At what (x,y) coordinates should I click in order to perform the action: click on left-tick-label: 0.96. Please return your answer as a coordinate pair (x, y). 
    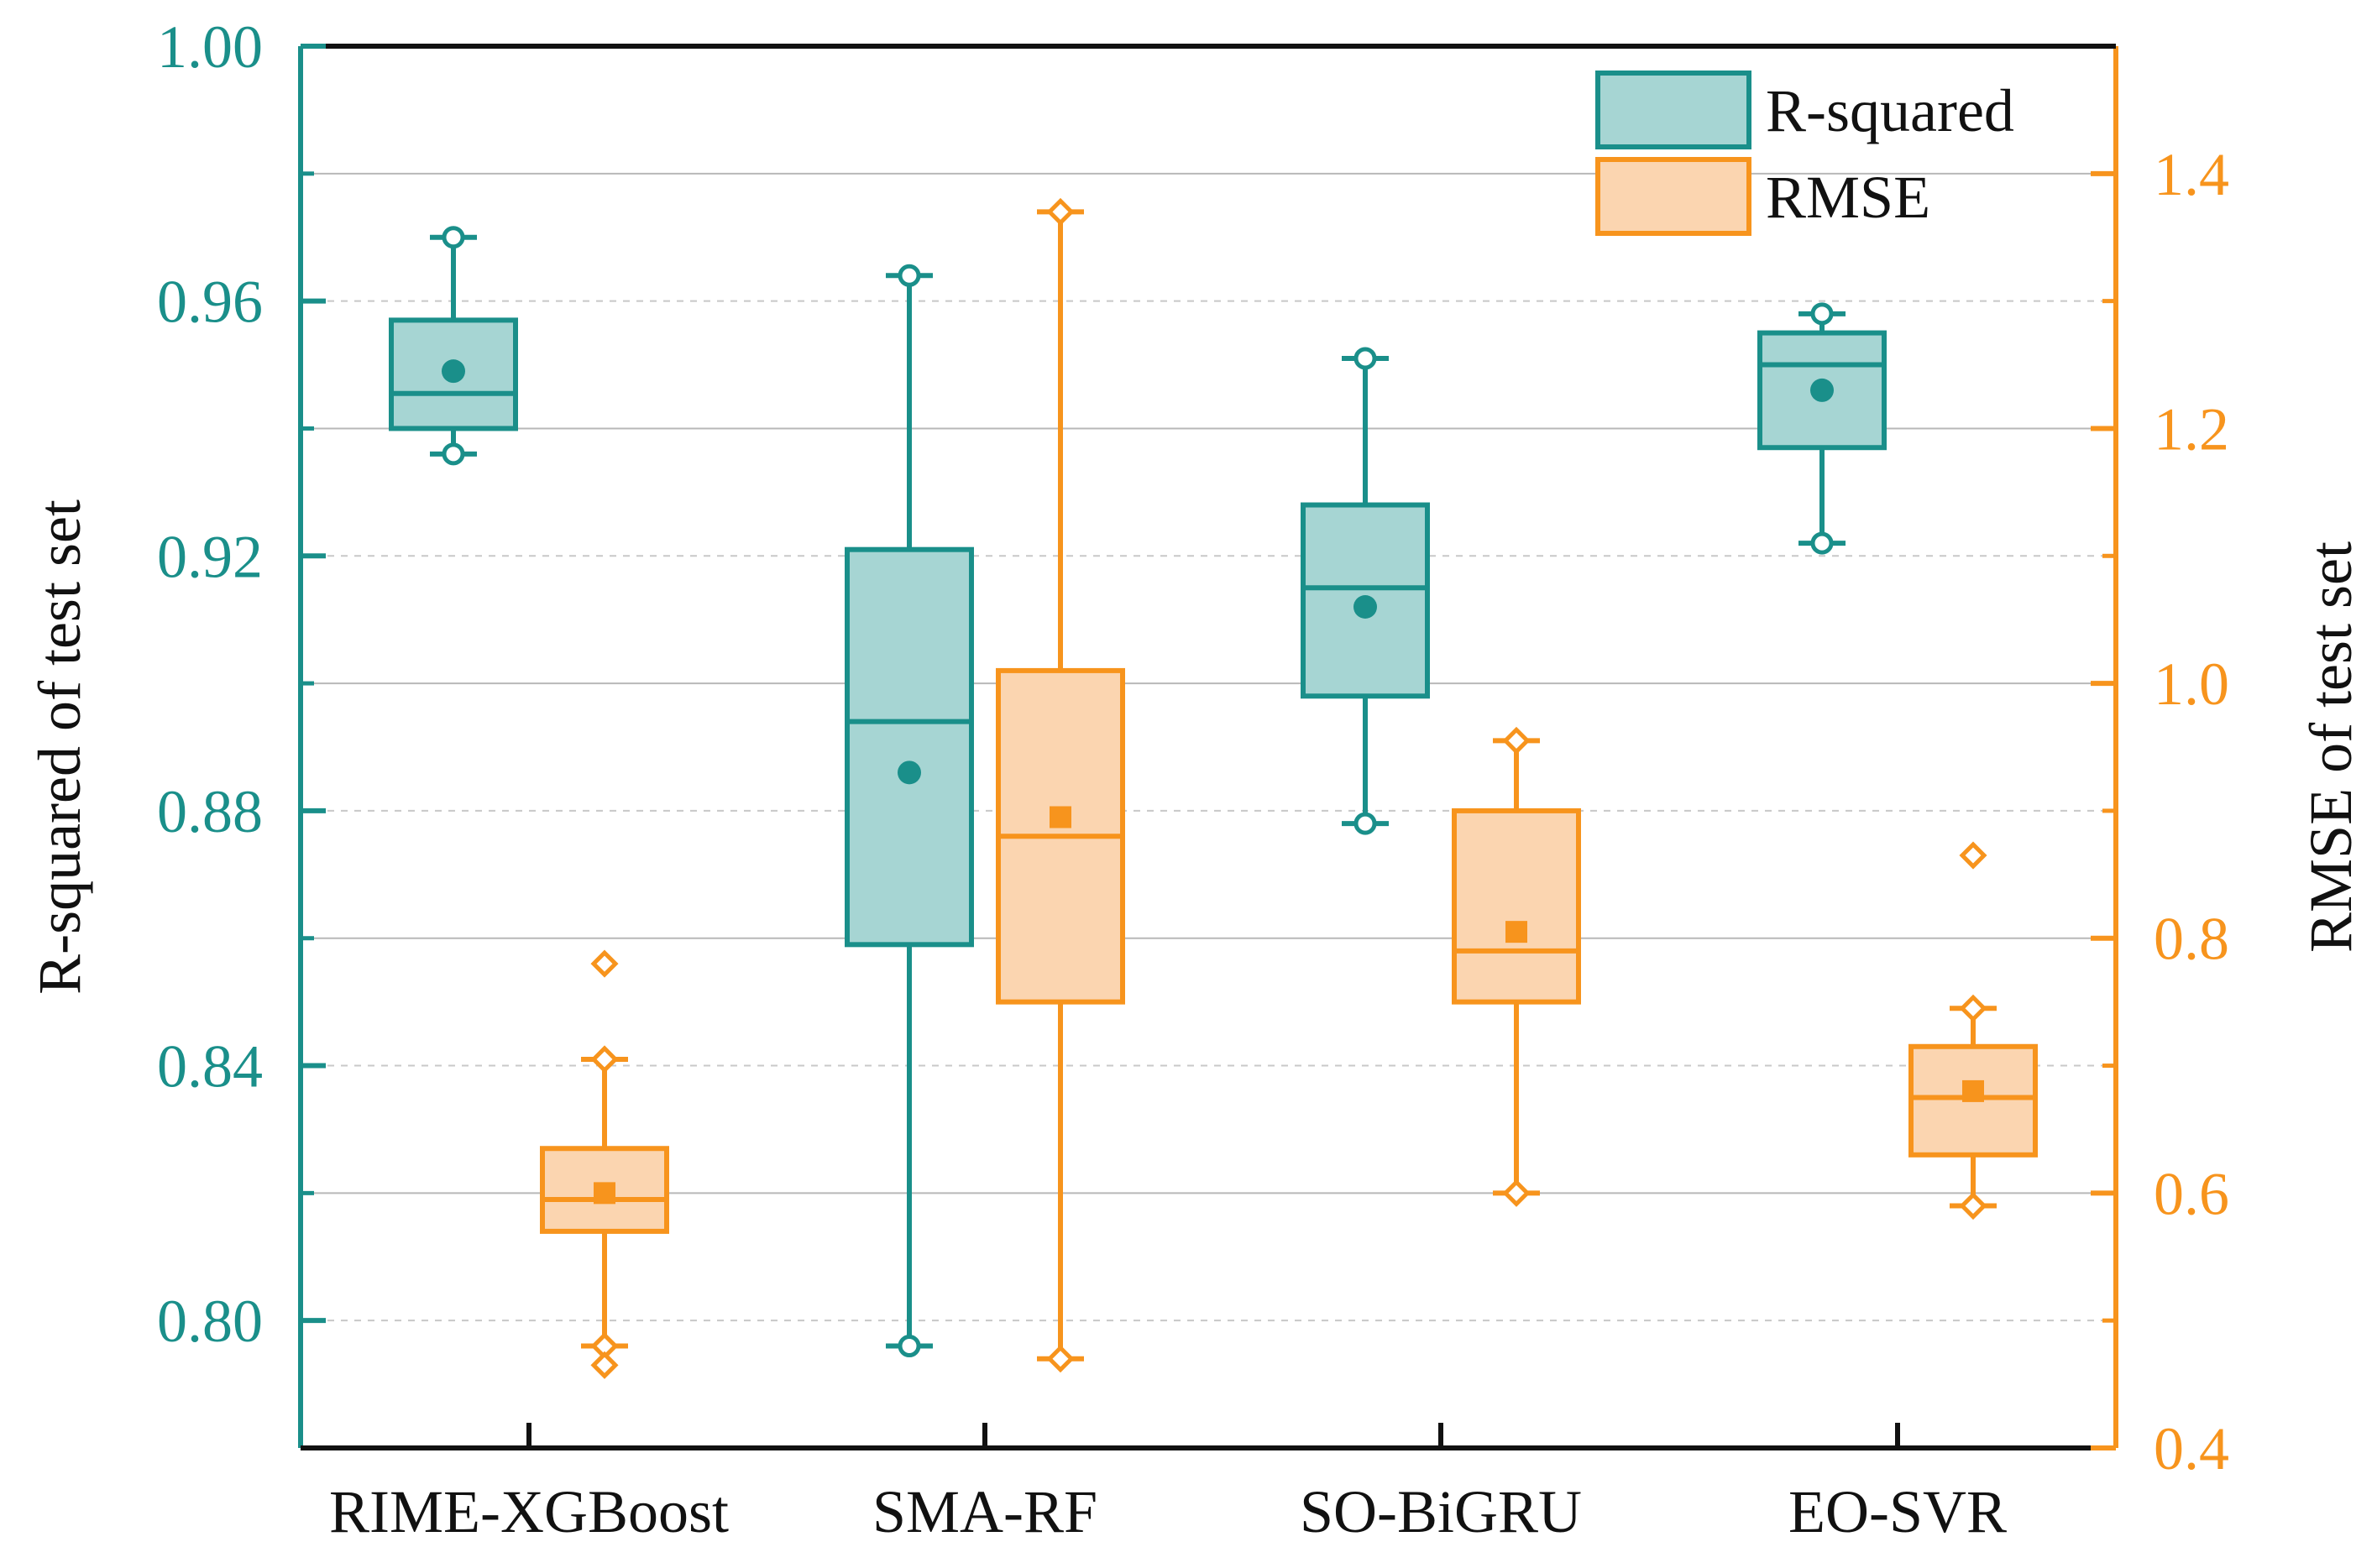
    Looking at the image, I should click on (210, 302).